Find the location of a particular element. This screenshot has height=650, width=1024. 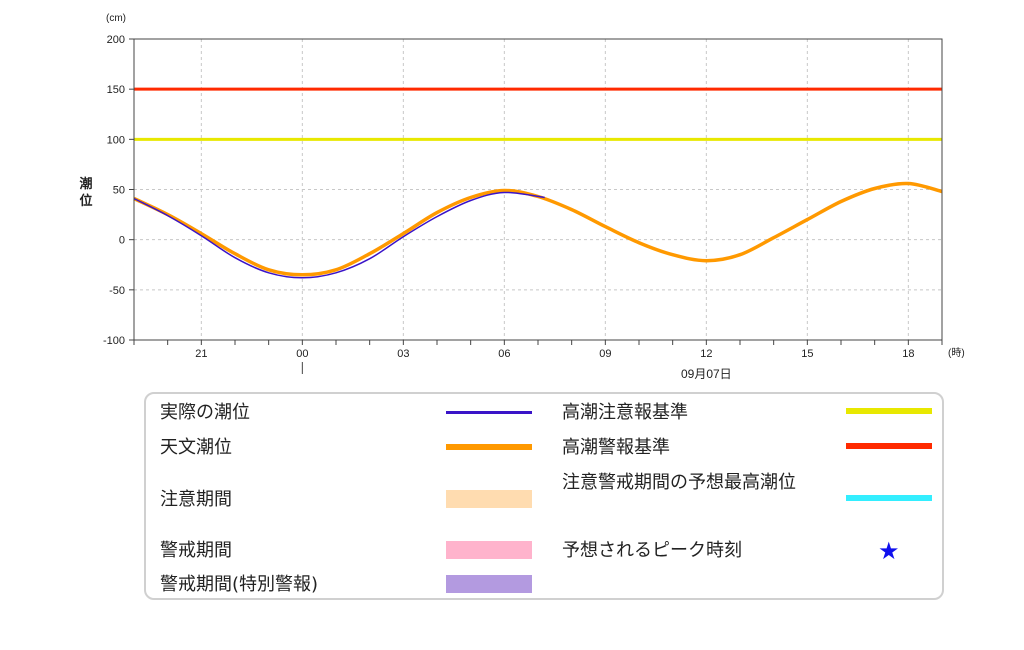

y-tick-label: 150 is located at coordinates (116, 90).